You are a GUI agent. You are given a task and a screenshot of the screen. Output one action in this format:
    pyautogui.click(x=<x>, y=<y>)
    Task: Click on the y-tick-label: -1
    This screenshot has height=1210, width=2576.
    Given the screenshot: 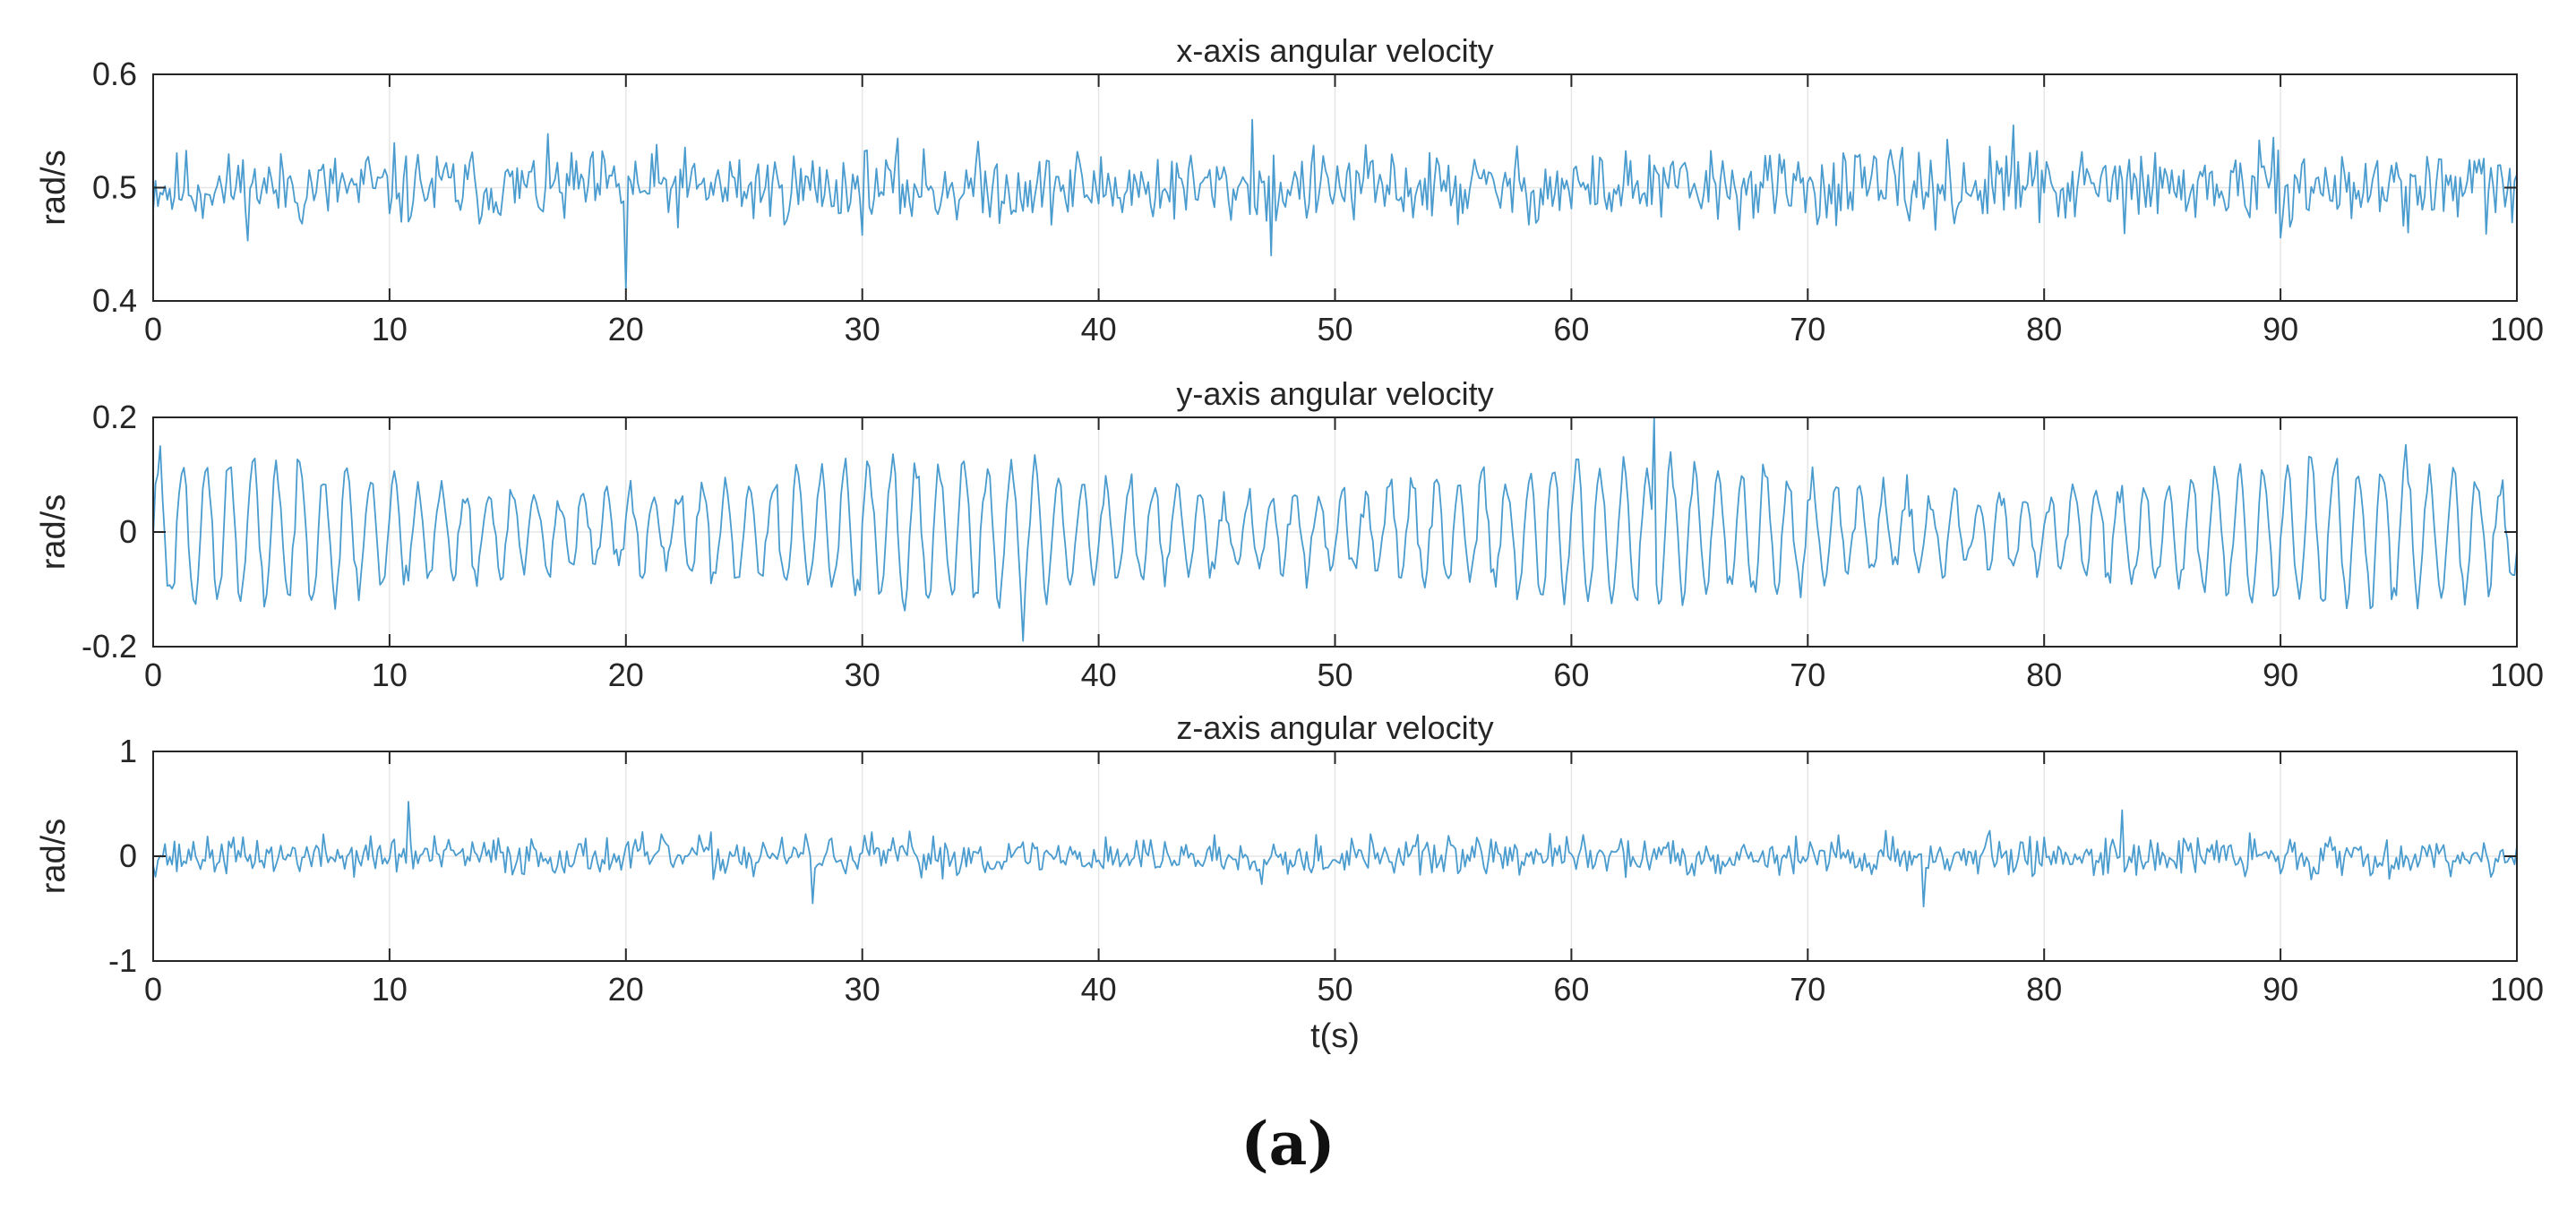 What is the action you would take?
    pyautogui.click(x=122, y=961)
    